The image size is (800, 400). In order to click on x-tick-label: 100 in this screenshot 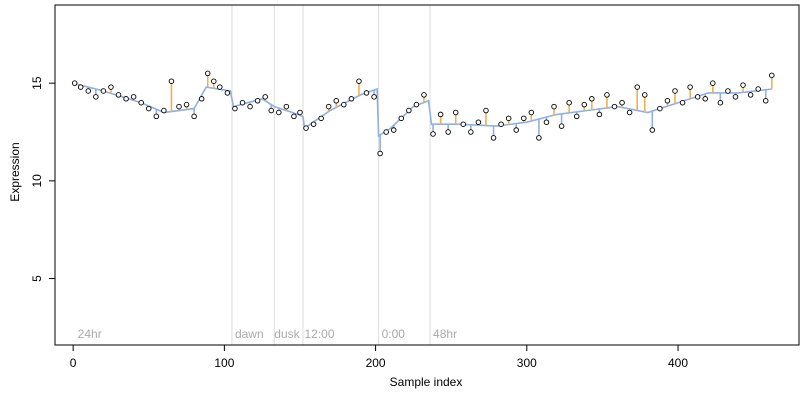, I will do `click(224, 363)`.